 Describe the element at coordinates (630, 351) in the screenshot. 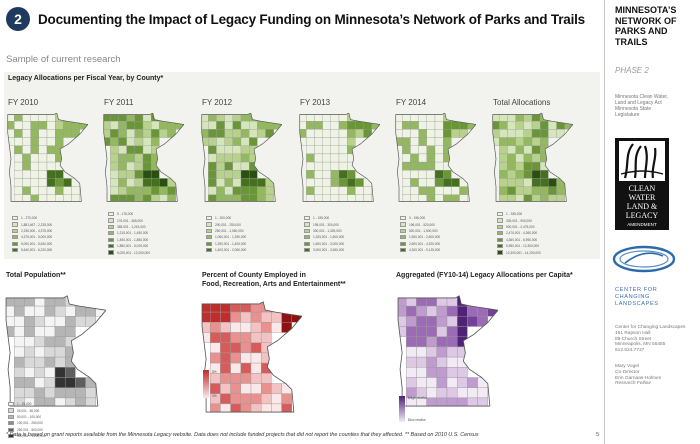

I see `address-line: 612.624.7737` at that location.